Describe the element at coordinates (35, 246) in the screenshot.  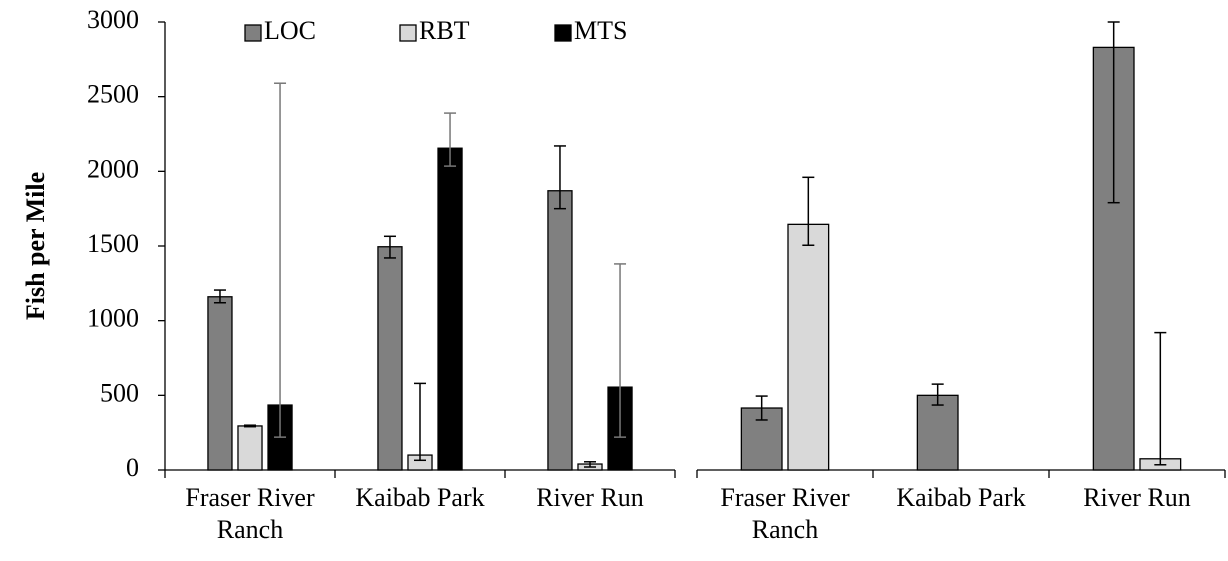
I see `y-axis-label: Fish per Mile` at that location.